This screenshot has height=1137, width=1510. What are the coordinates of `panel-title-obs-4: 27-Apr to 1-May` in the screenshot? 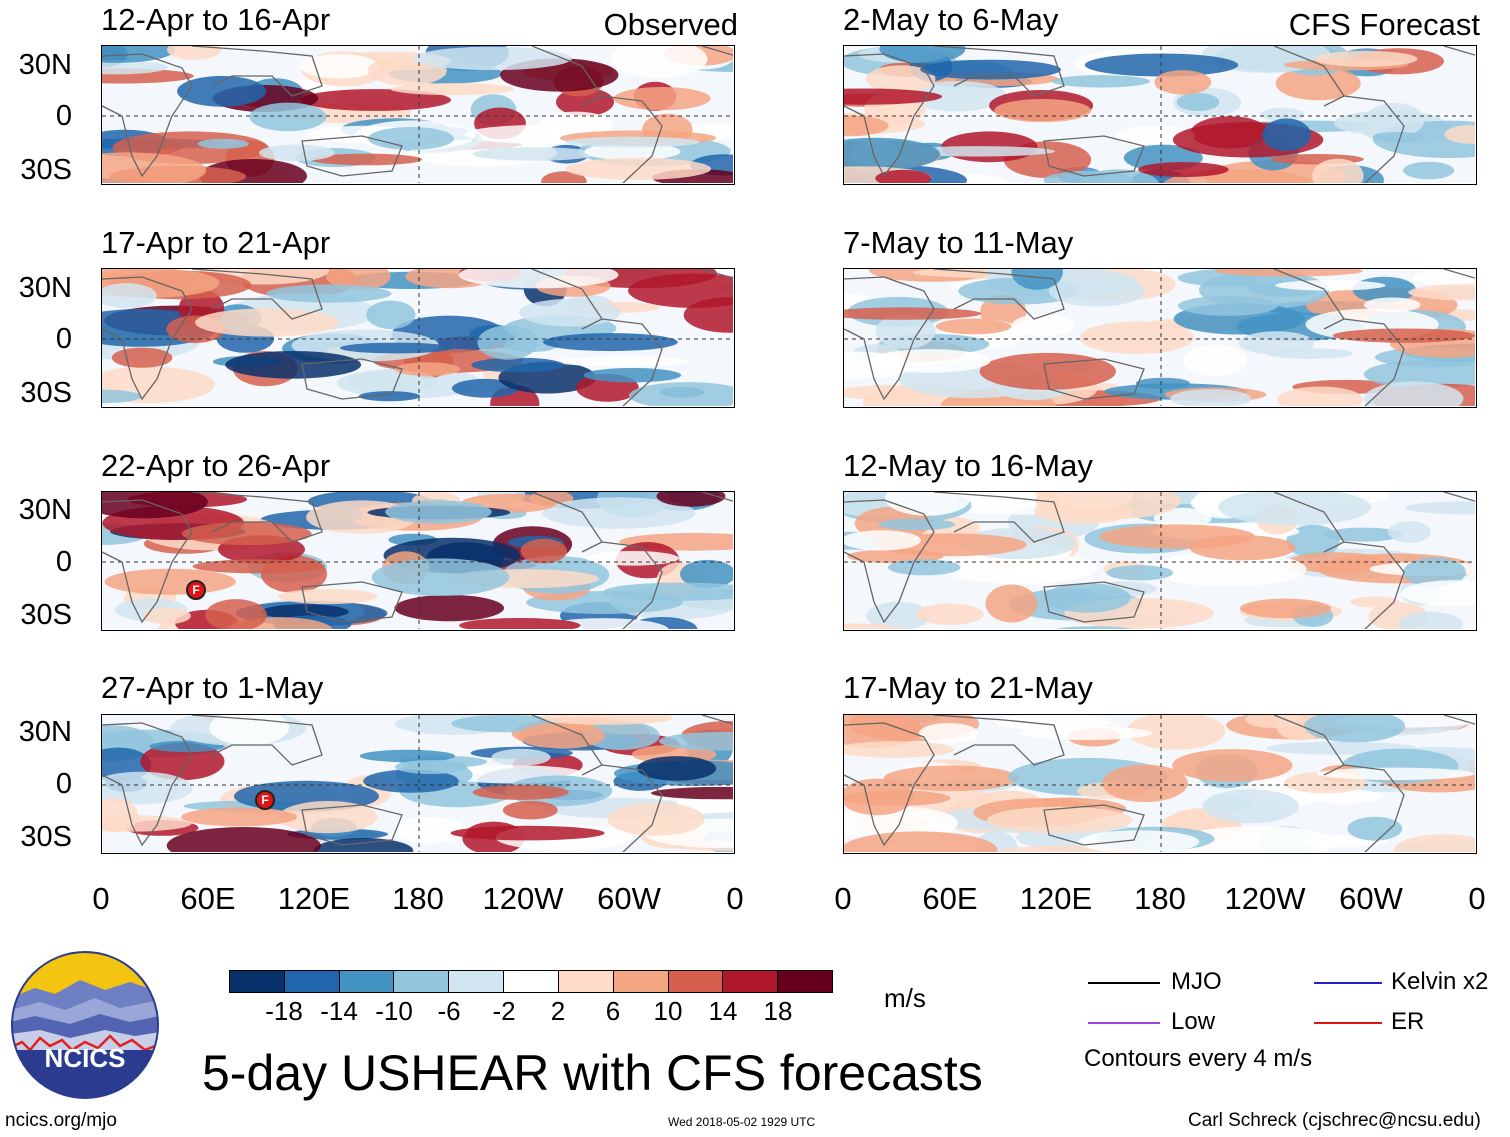 It's located at (212, 687).